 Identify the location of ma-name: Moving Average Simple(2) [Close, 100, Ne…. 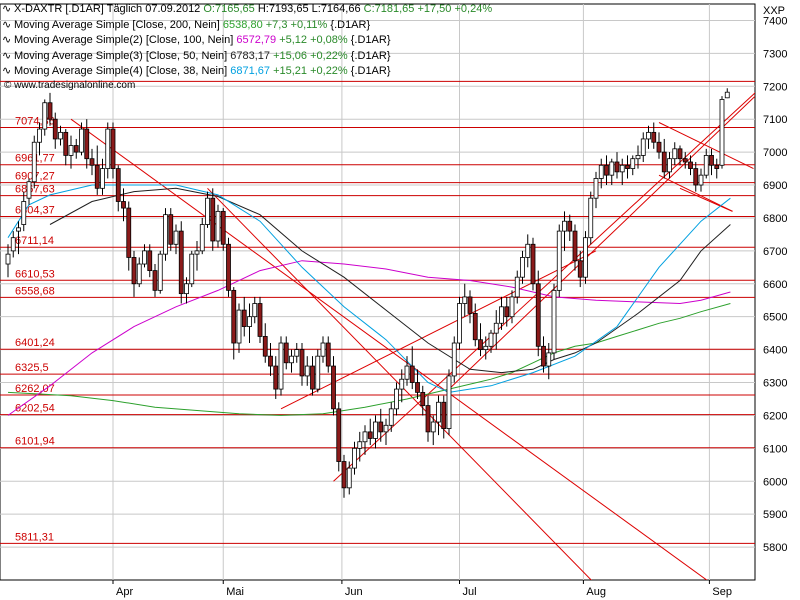
(125, 40).